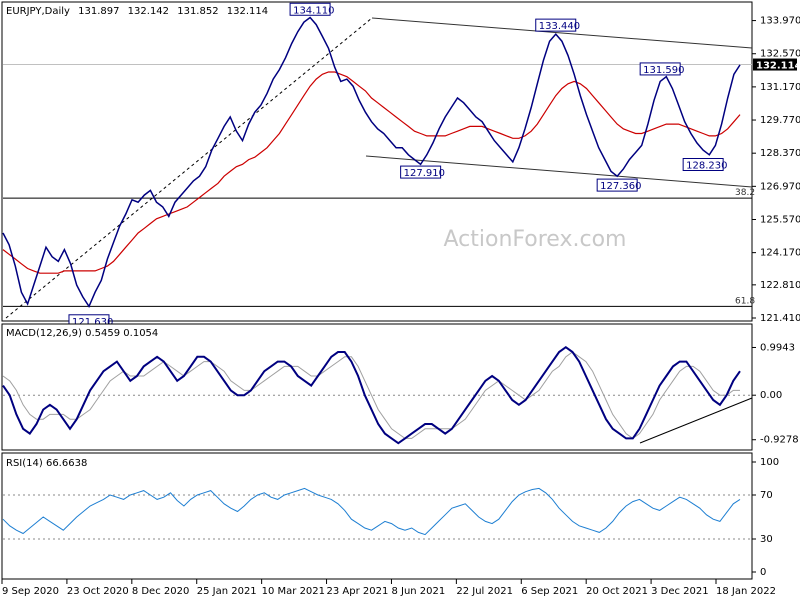 Image resolution: width=800 pixels, height=600 pixels. What do you see at coordinates (780, 153) in the screenshot?
I see `price-y-tick-label: 128.370` at bounding box center [780, 153].